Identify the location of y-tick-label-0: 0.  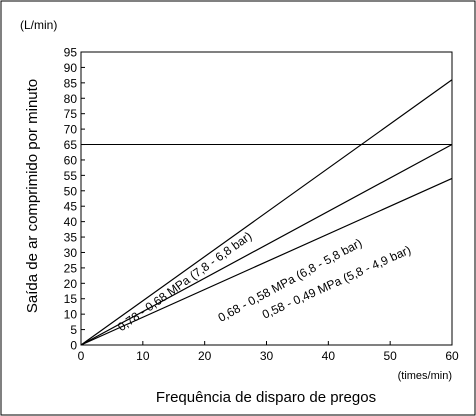
(73, 346).